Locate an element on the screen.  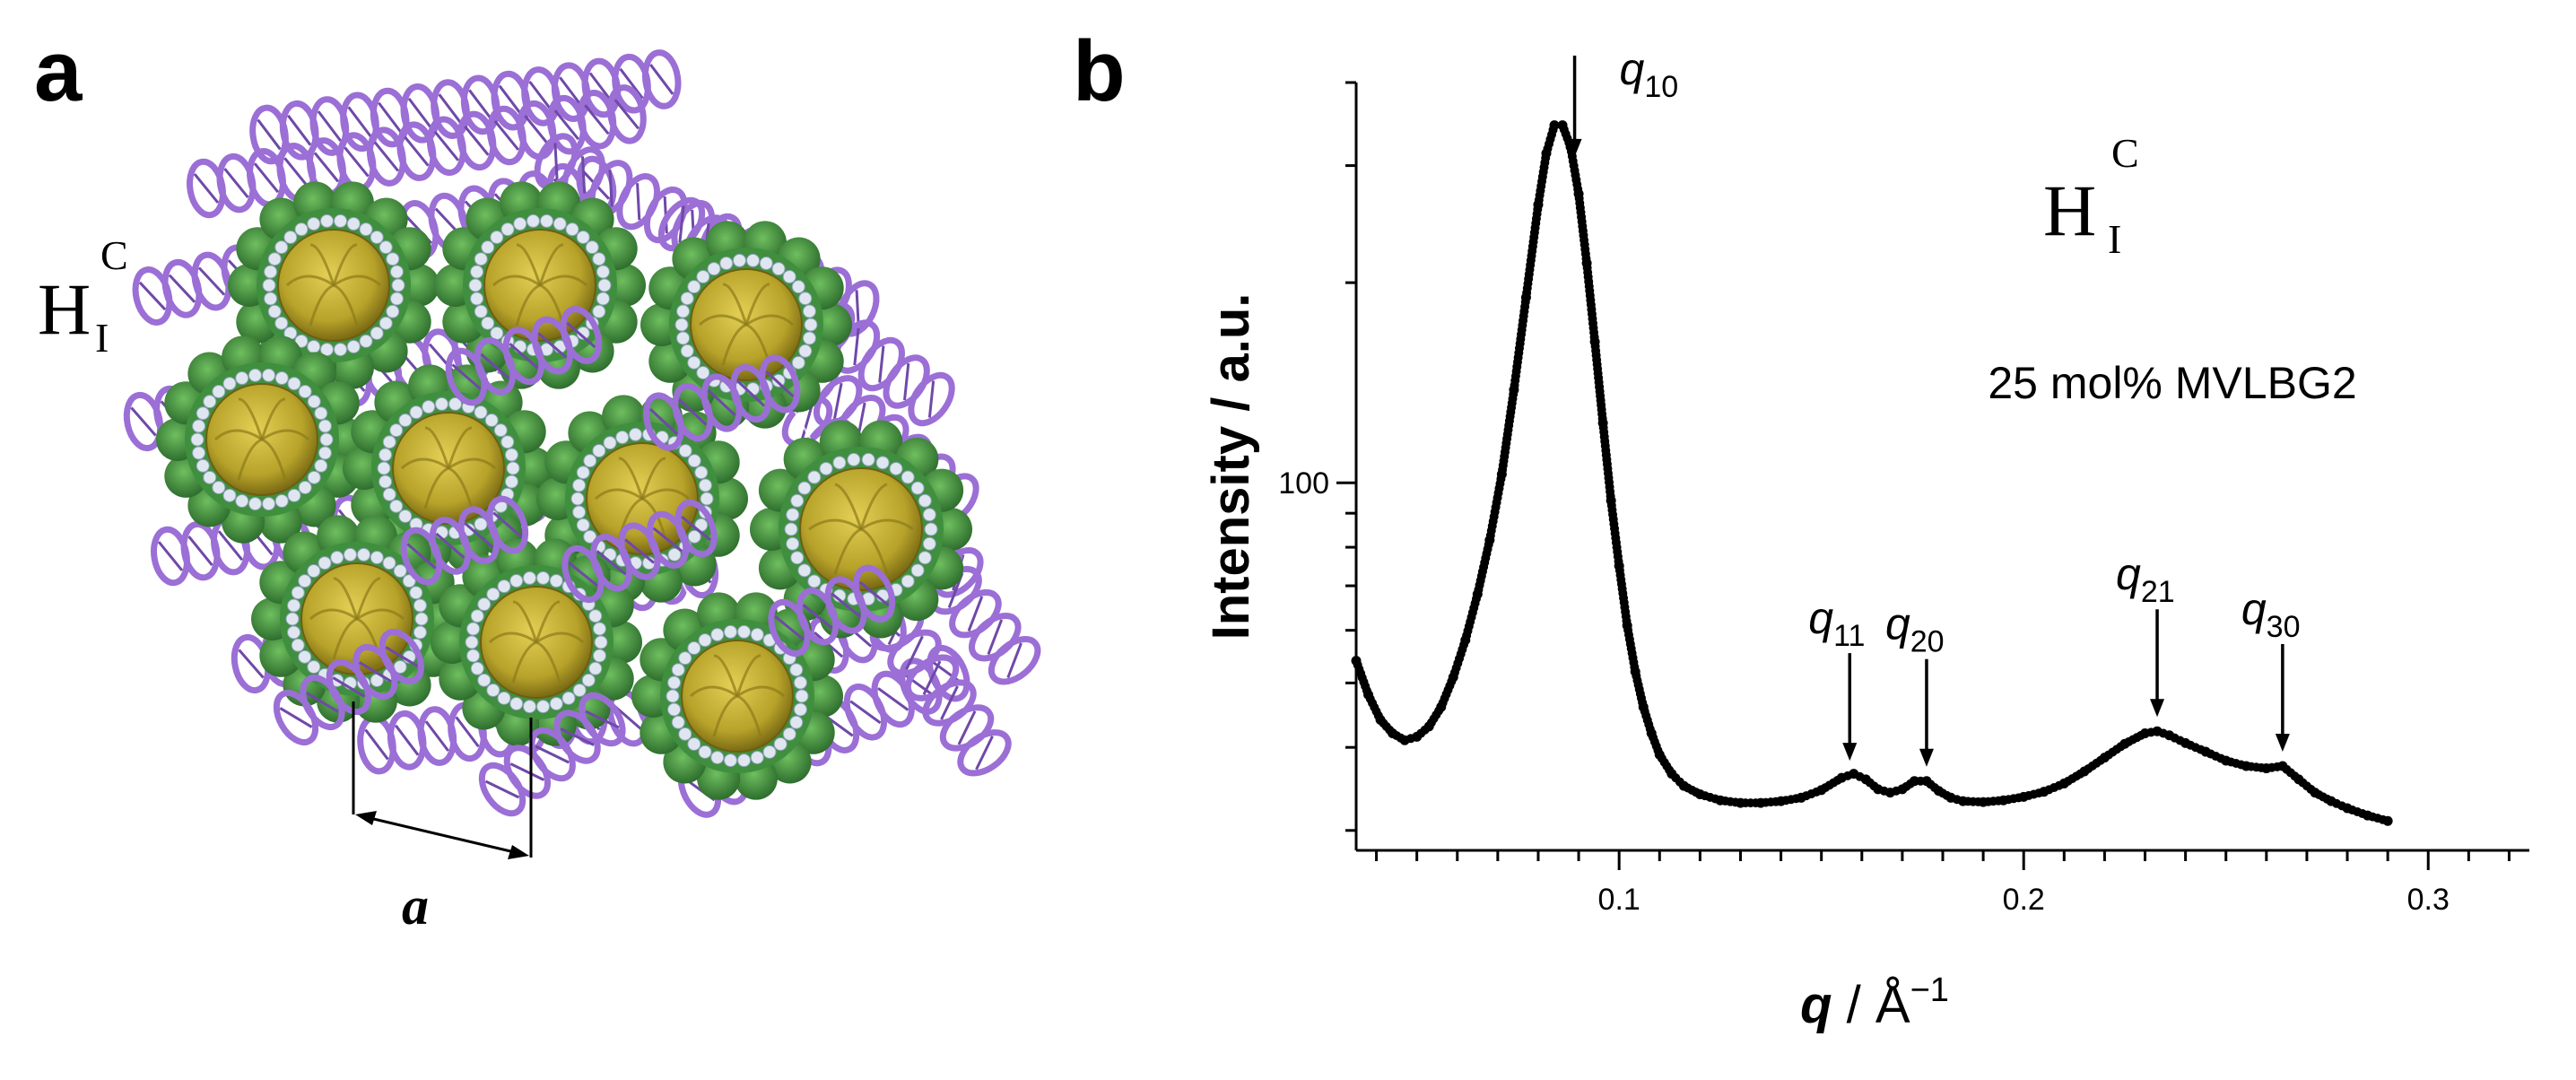
dna-strand is located at coordinates (639, 552).